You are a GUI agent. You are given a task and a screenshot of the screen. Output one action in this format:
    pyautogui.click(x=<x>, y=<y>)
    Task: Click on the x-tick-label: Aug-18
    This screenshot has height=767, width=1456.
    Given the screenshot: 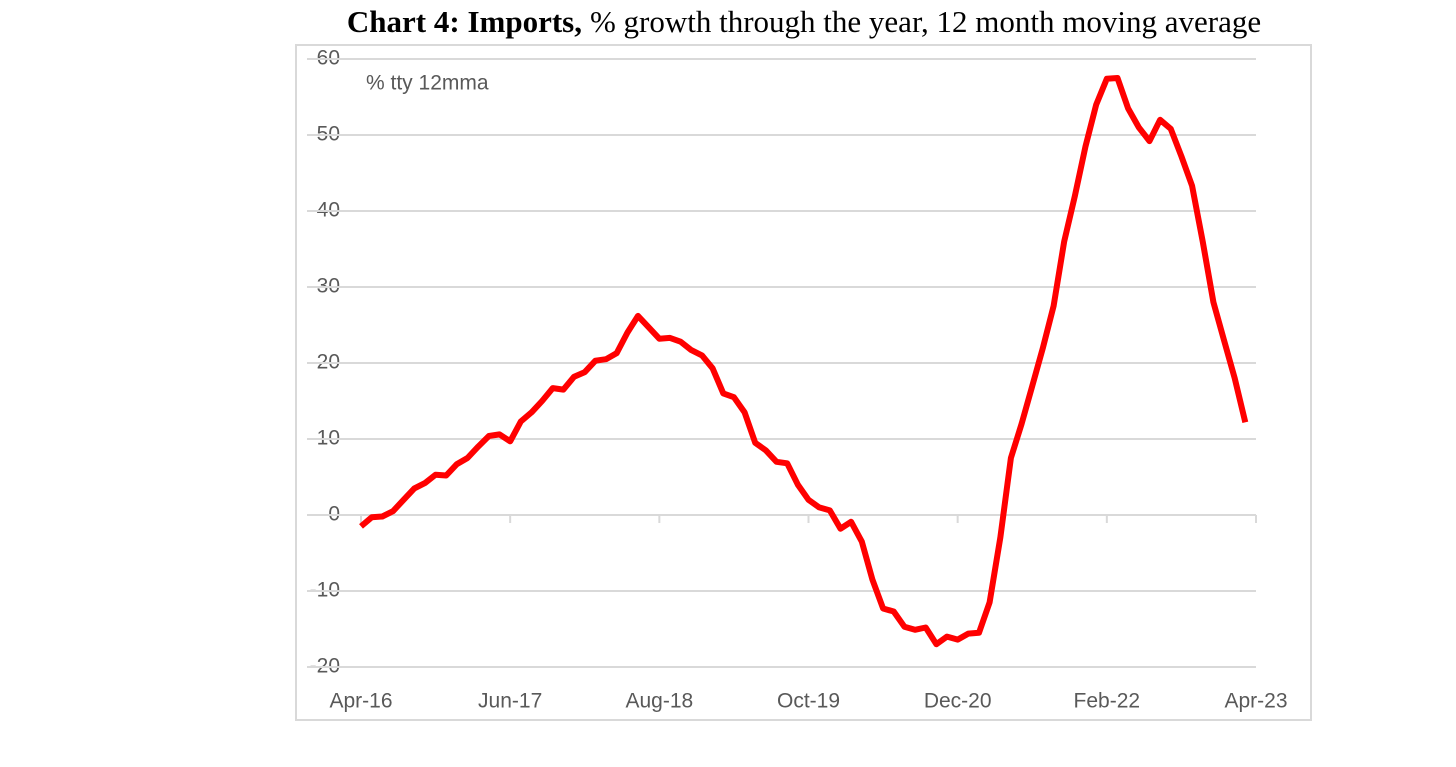 What is the action you would take?
    pyautogui.click(x=659, y=701)
    